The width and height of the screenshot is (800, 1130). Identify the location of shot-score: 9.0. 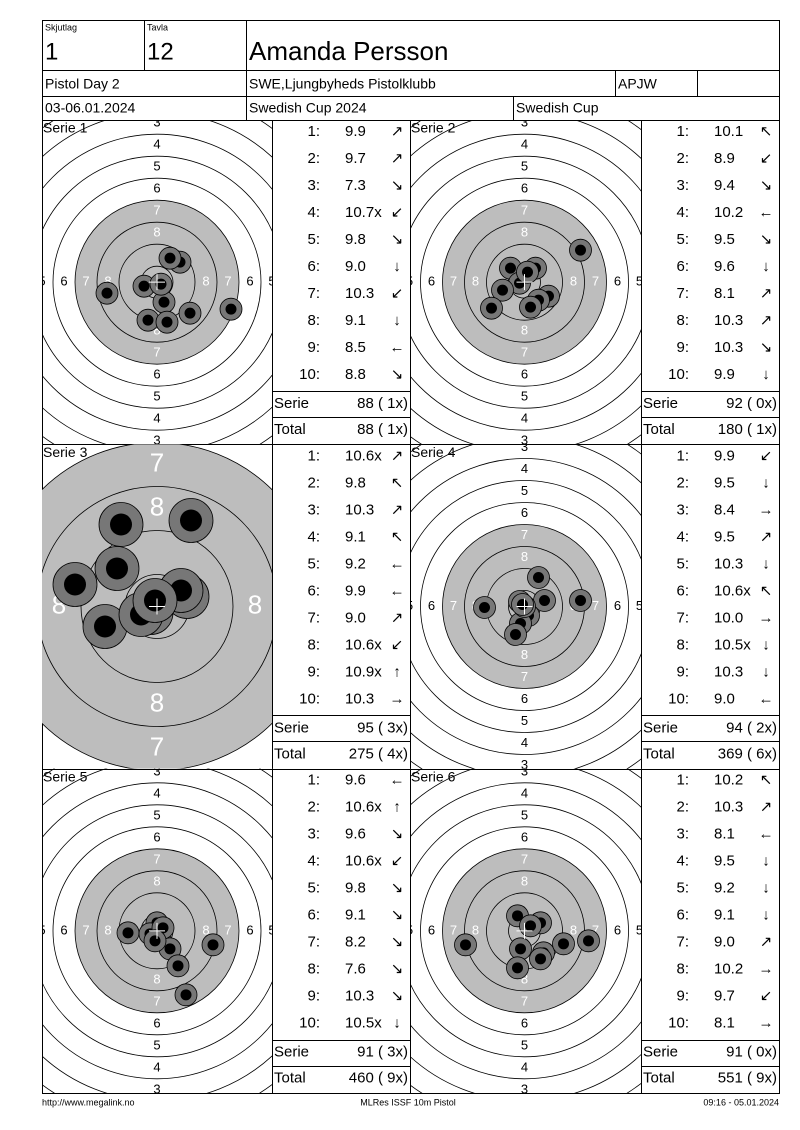
(355, 617).